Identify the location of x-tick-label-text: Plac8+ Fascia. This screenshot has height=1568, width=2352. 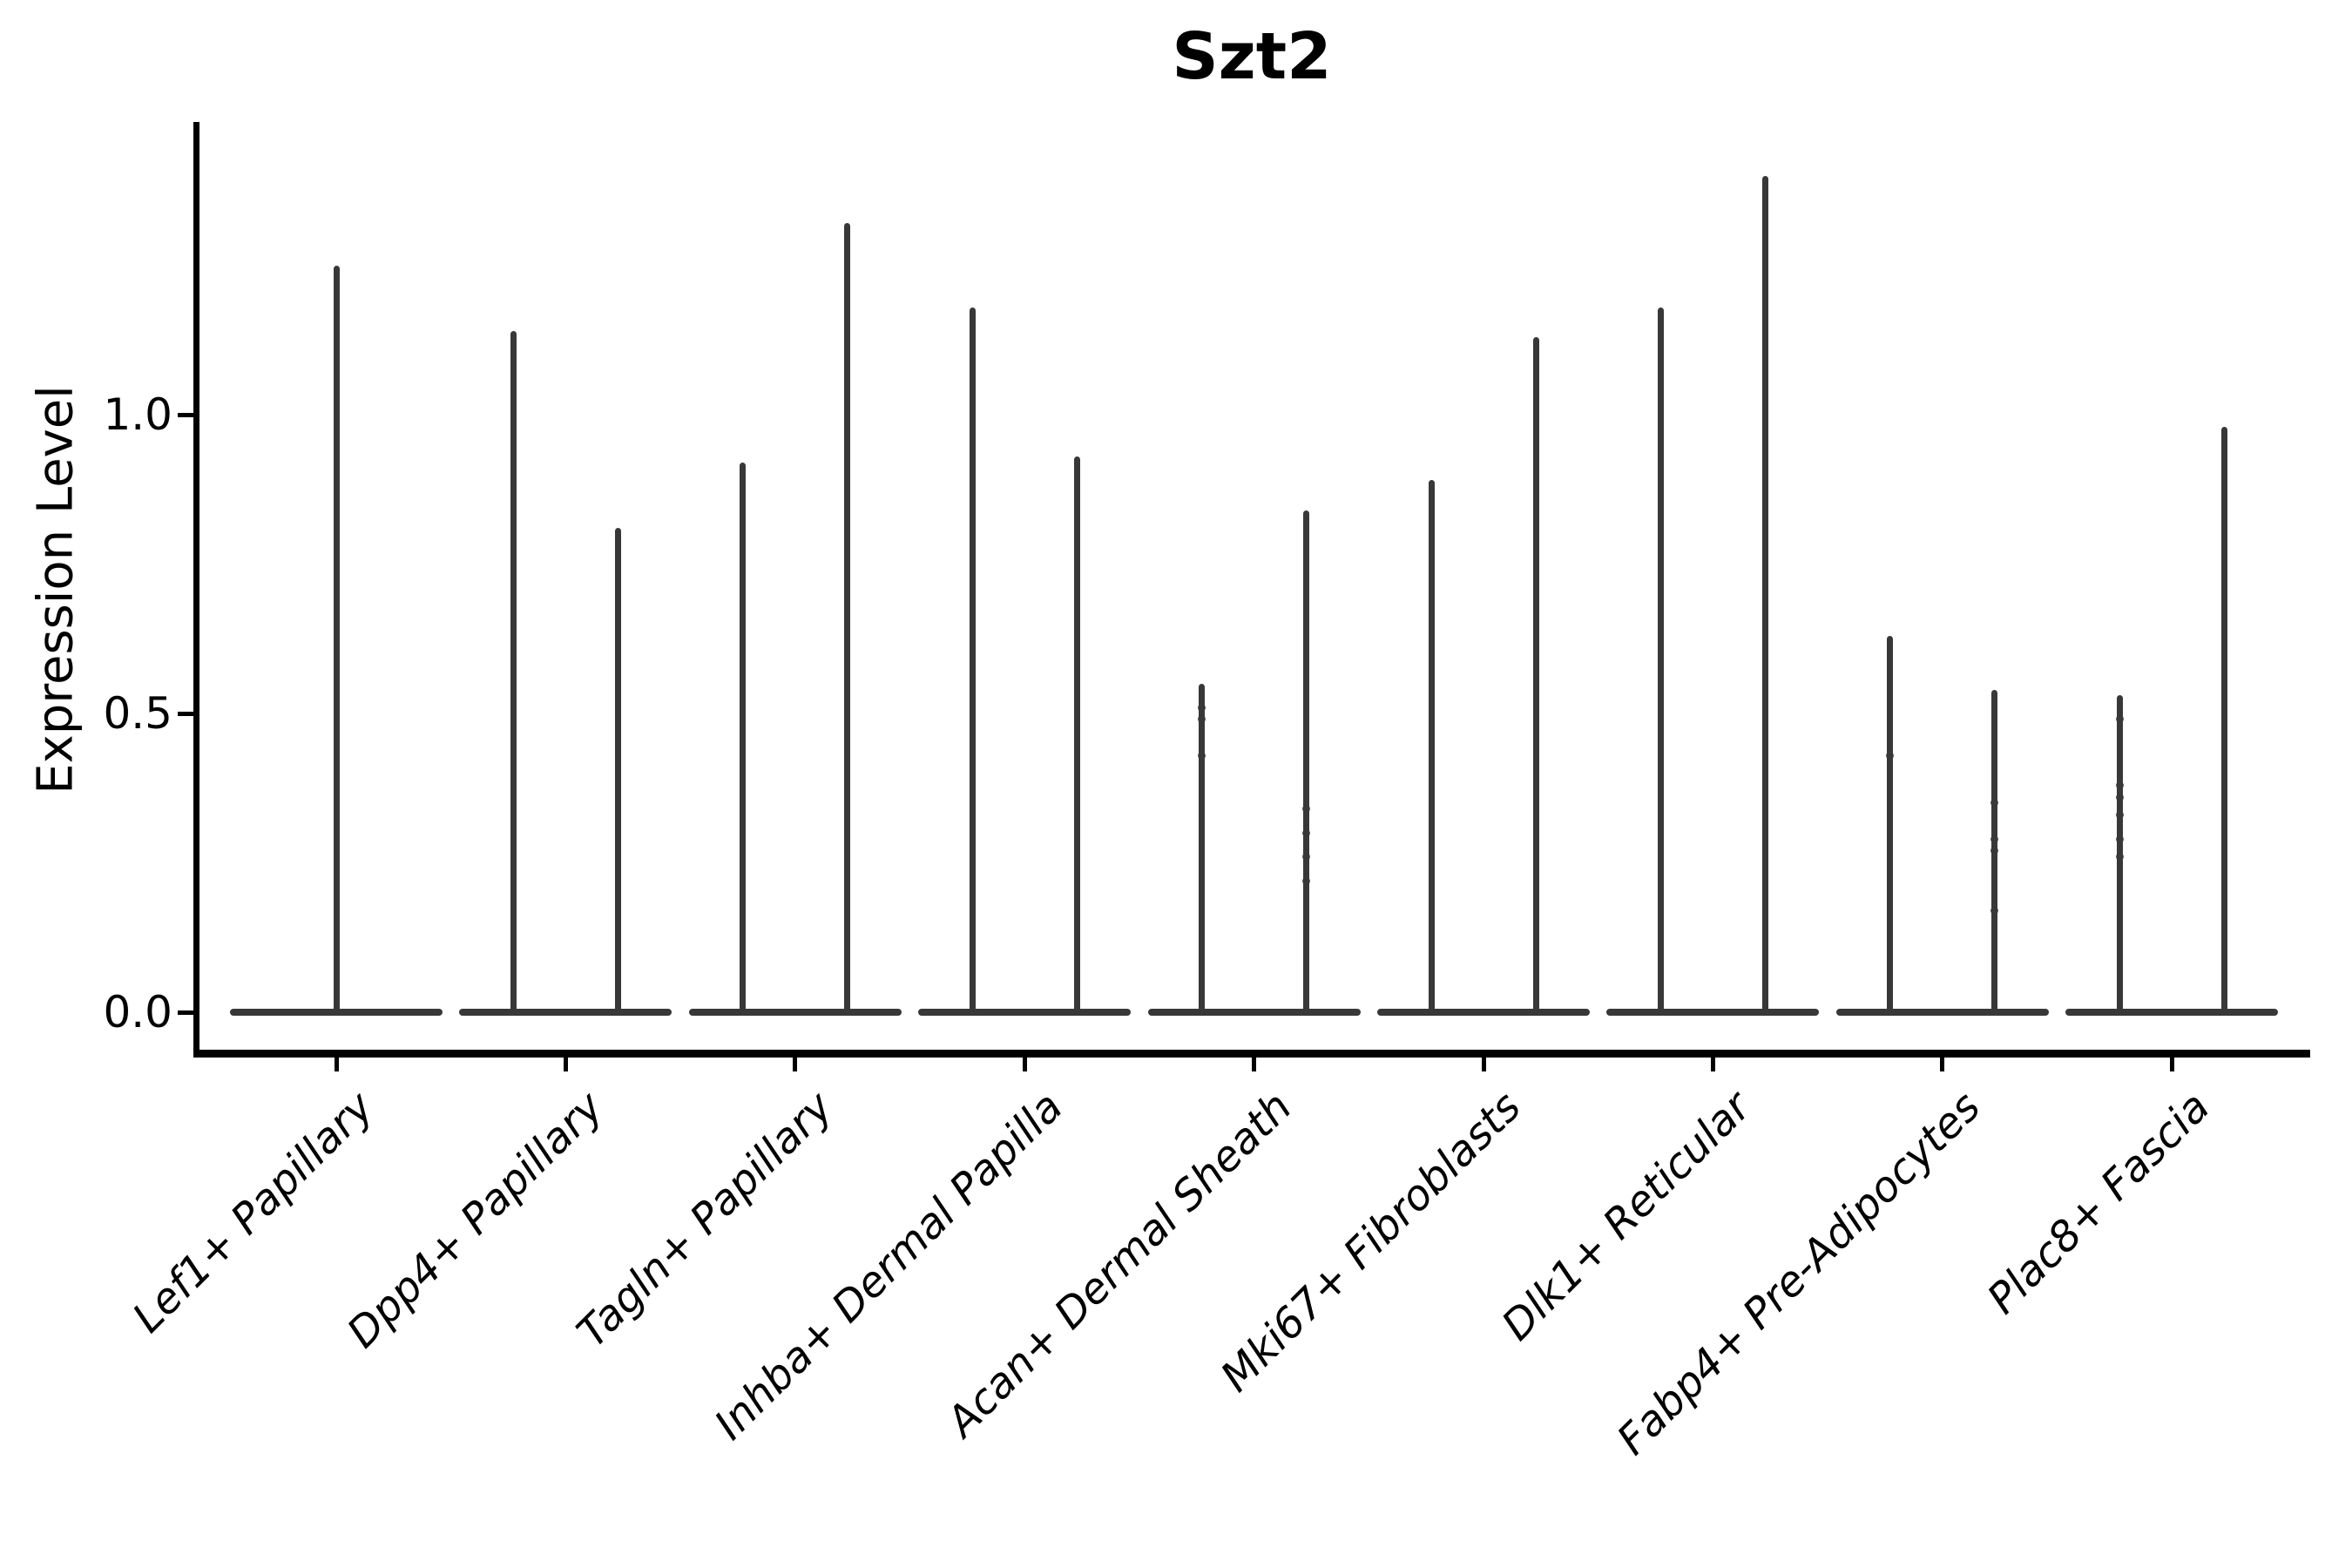
(2098, 1203).